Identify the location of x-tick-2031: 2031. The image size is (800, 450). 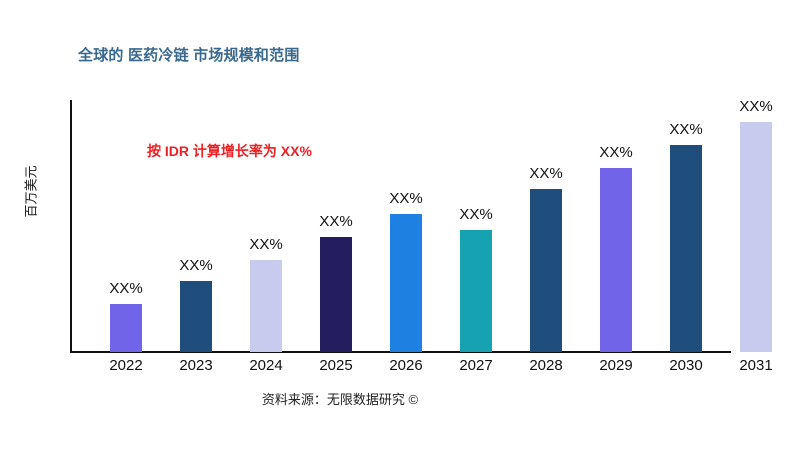
(756, 365).